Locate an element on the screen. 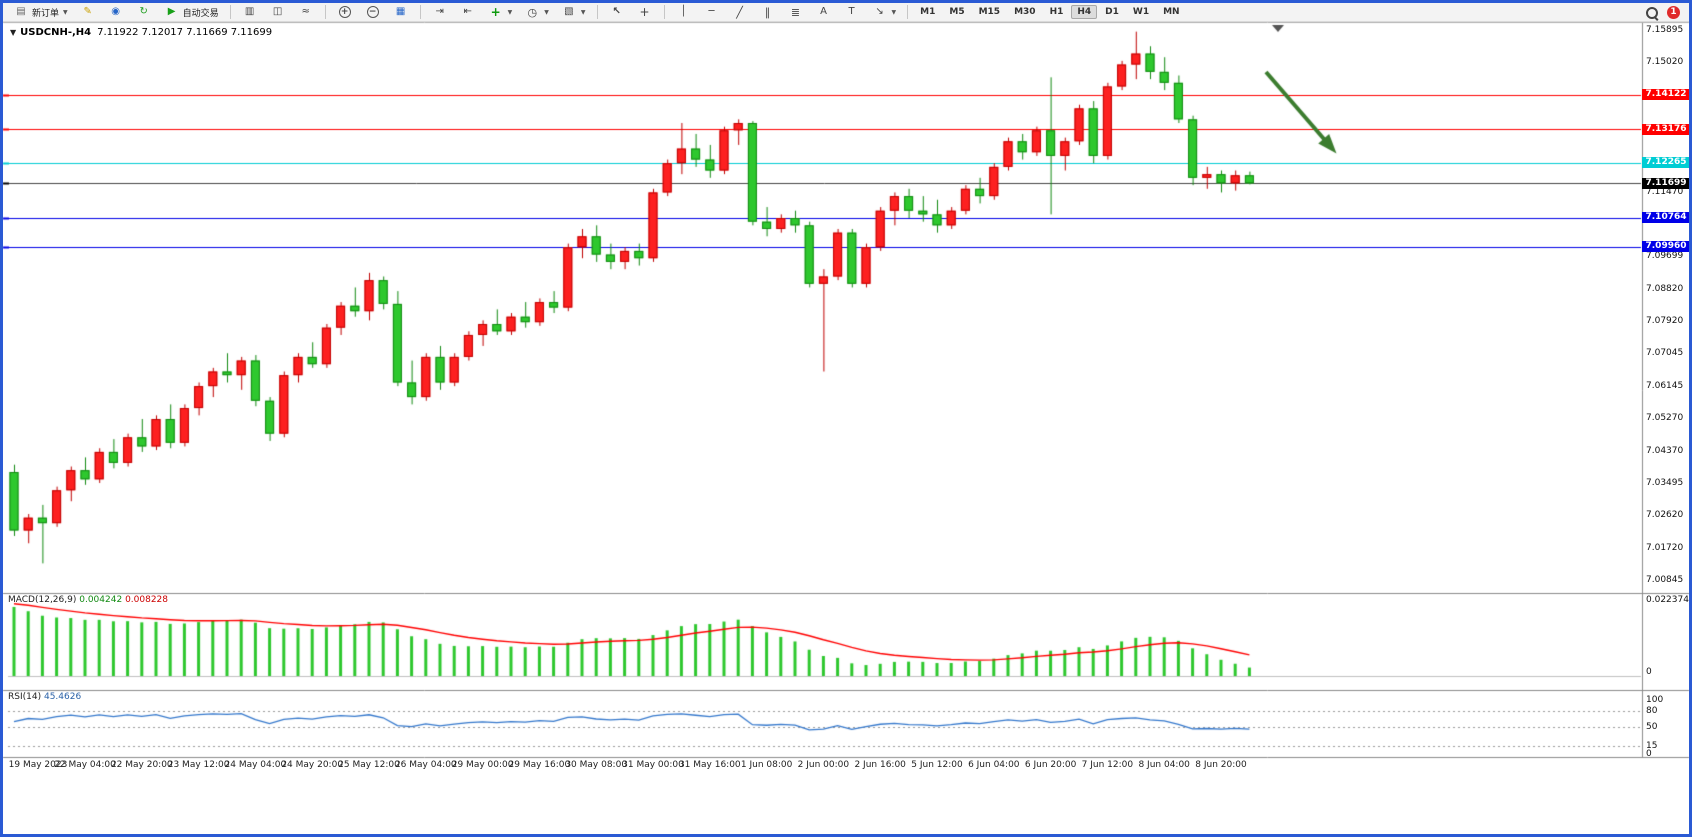  zoom-out-button: − is located at coordinates (373, 12).